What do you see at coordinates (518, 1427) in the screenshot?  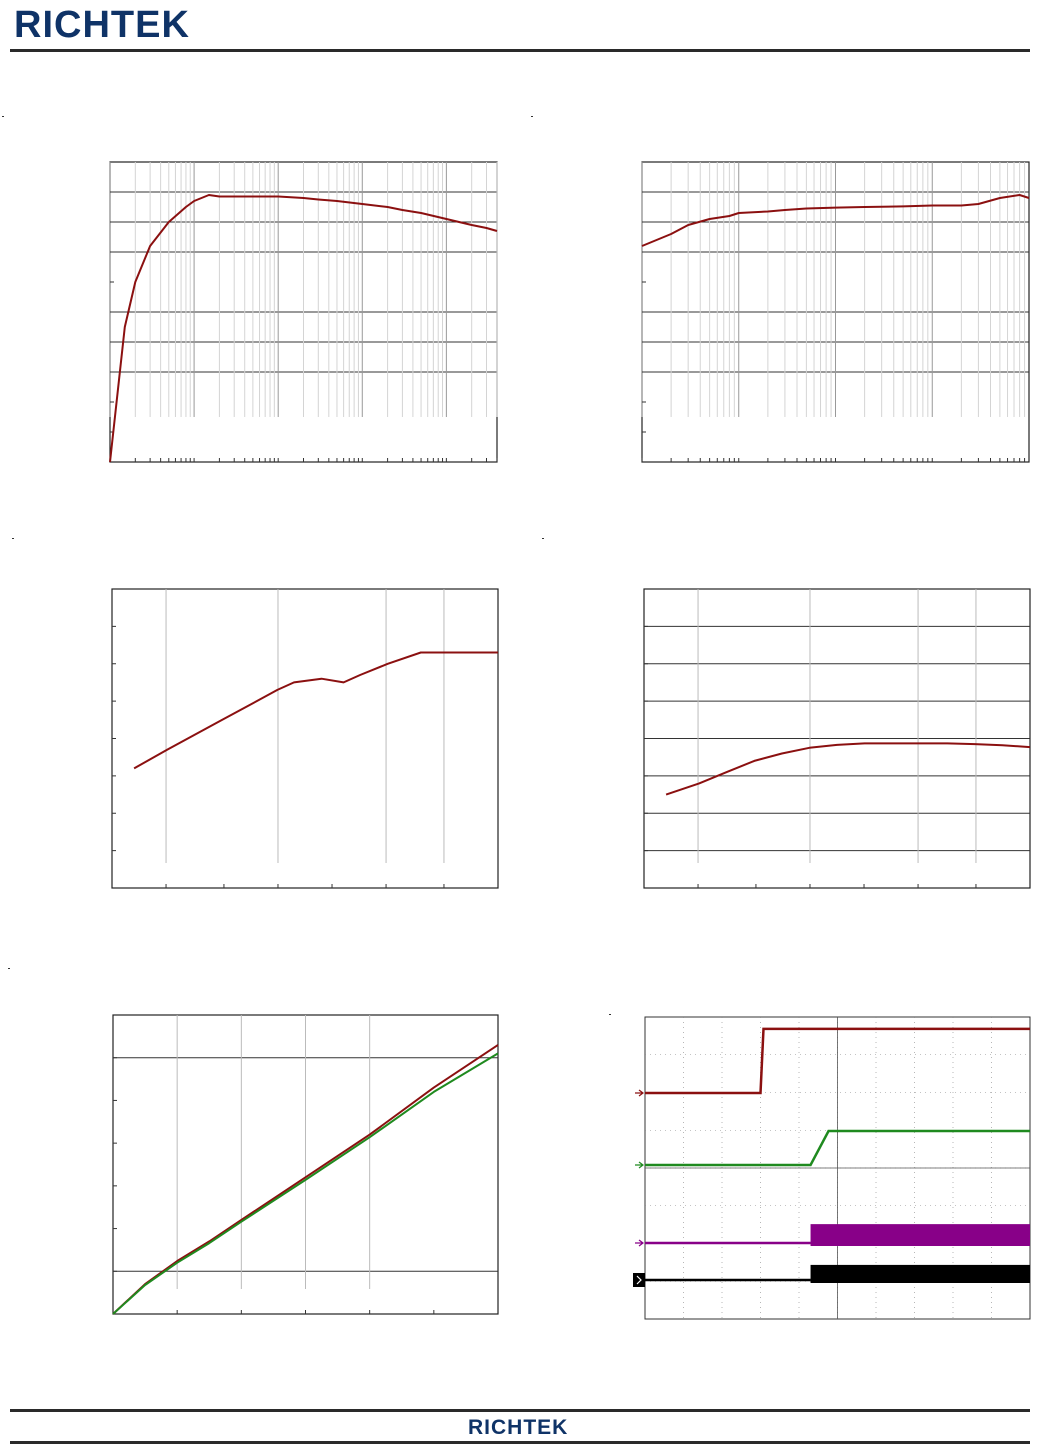 I see `richtek-logo-bottom: RICHTEK` at bounding box center [518, 1427].